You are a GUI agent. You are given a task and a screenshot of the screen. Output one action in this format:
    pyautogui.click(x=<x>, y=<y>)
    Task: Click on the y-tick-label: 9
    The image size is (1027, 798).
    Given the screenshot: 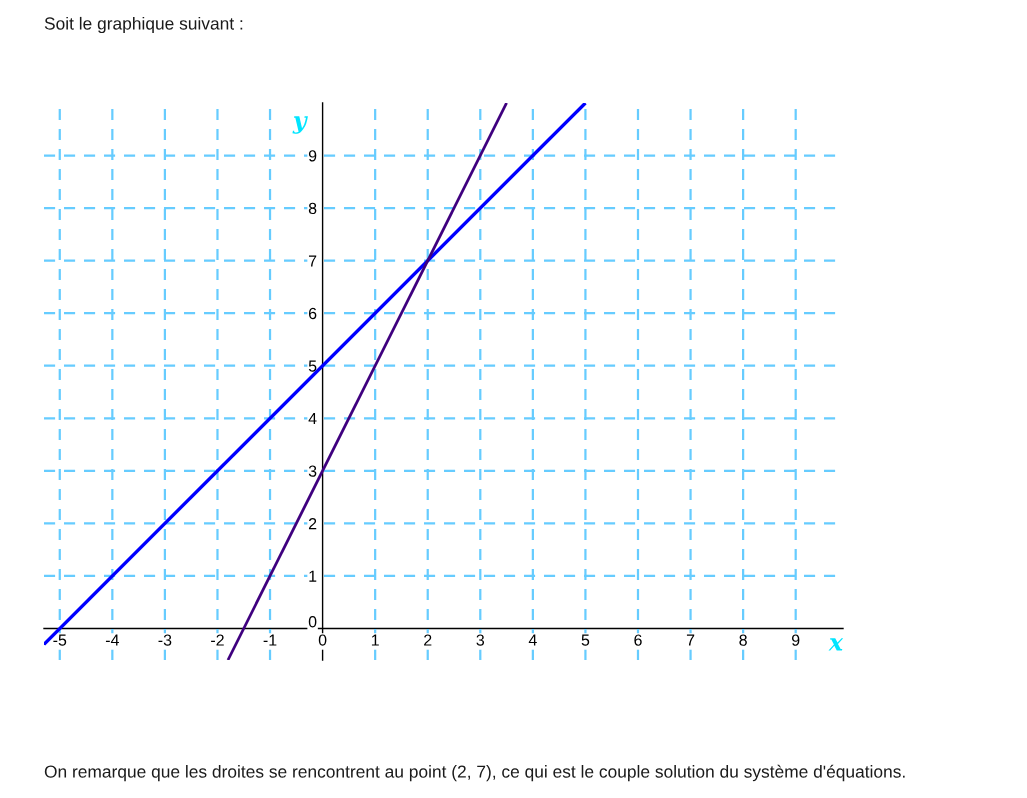 What is the action you would take?
    pyautogui.click(x=312, y=156)
    